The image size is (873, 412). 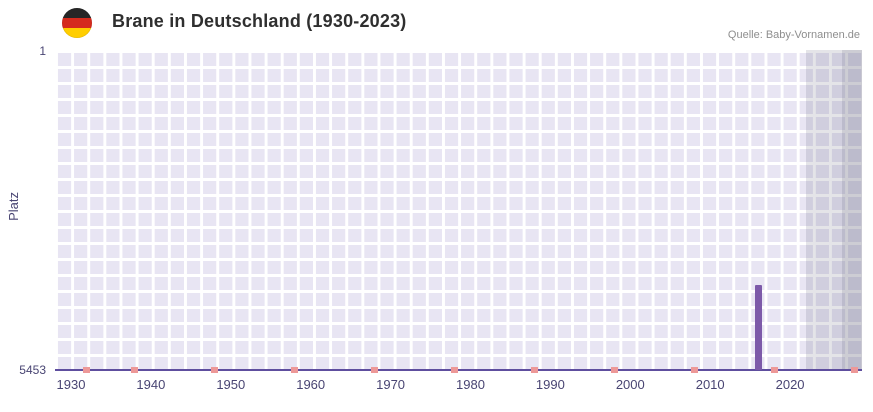 I want to click on y-axis-title: Platz, so click(x=13, y=206).